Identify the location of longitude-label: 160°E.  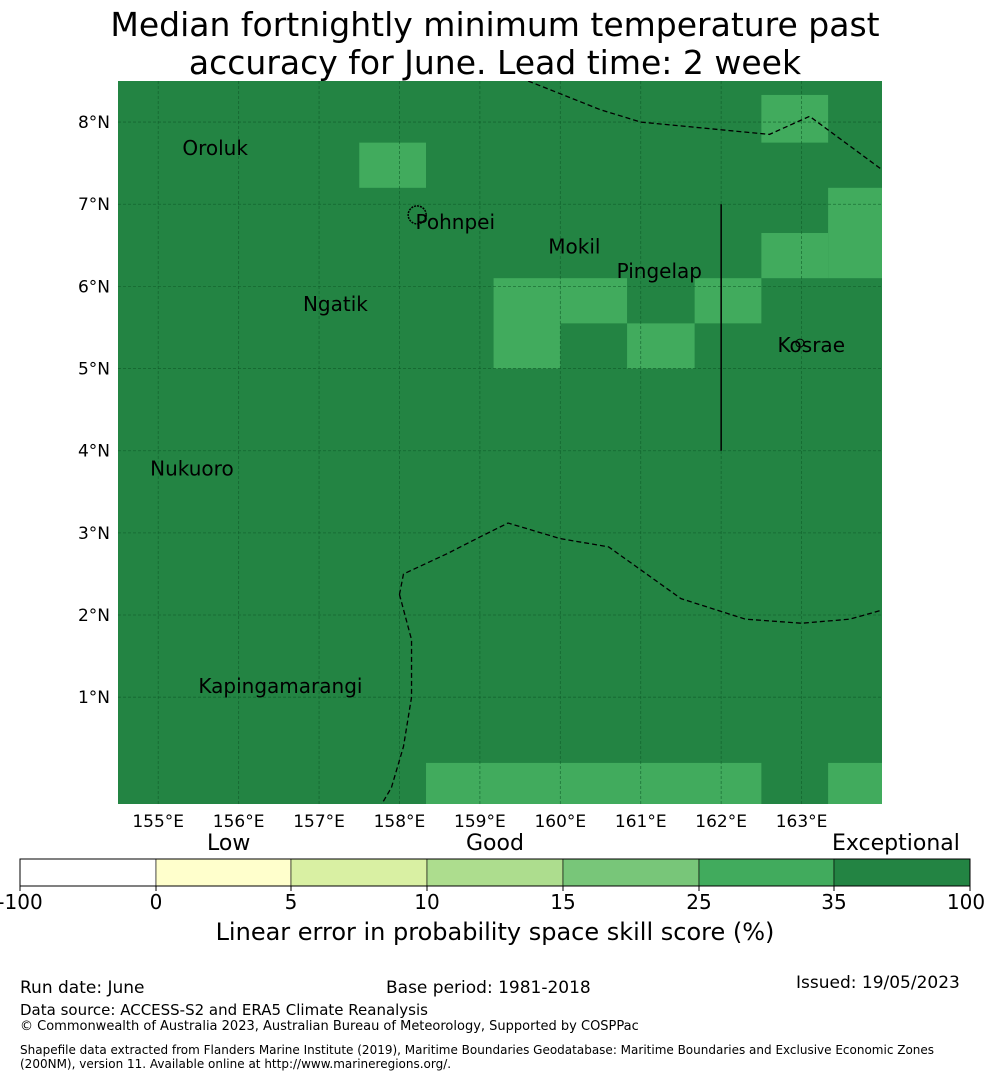
(560, 822).